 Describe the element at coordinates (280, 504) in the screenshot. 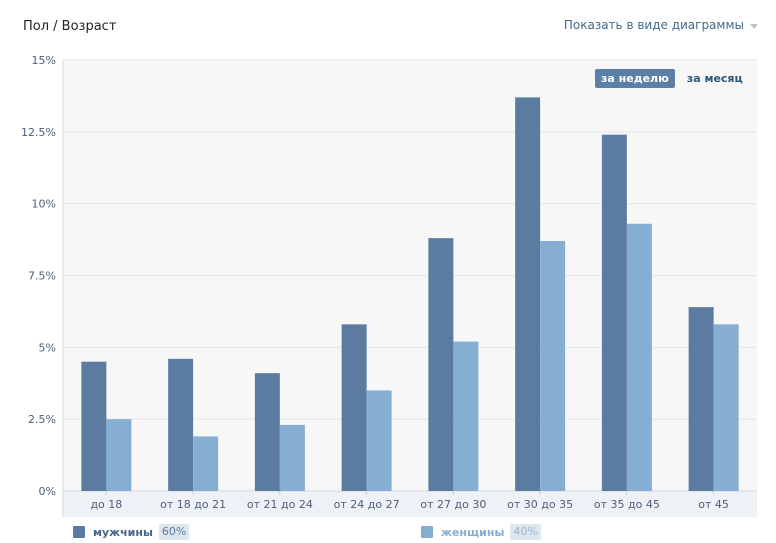

I see `x-tick-label: от 21 до 24` at that location.